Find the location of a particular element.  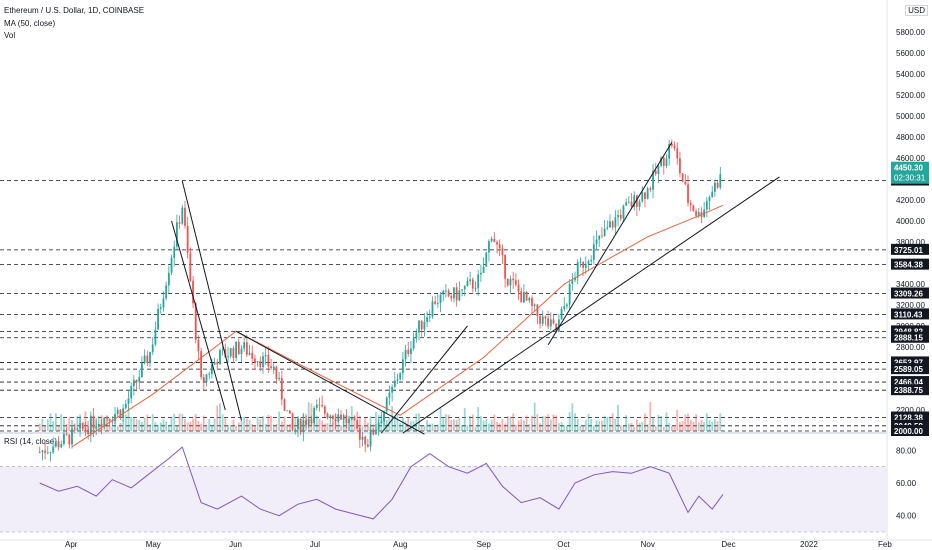

chart-title: Ethereum / U.S. Dollar, 1D, COINBASE is located at coordinates (74, 10).